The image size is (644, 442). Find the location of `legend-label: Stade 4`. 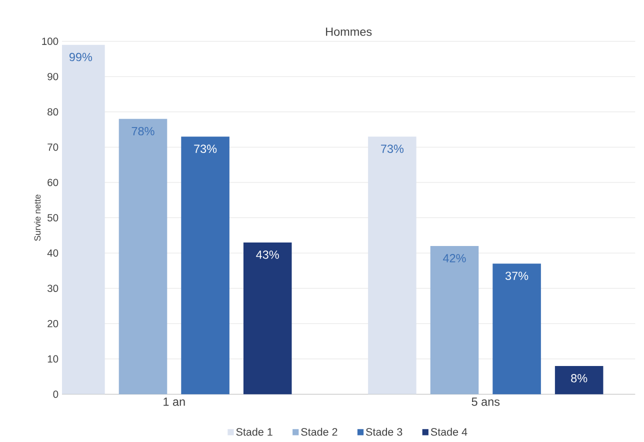

legend-label: Stade 4 is located at coordinates (449, 432).